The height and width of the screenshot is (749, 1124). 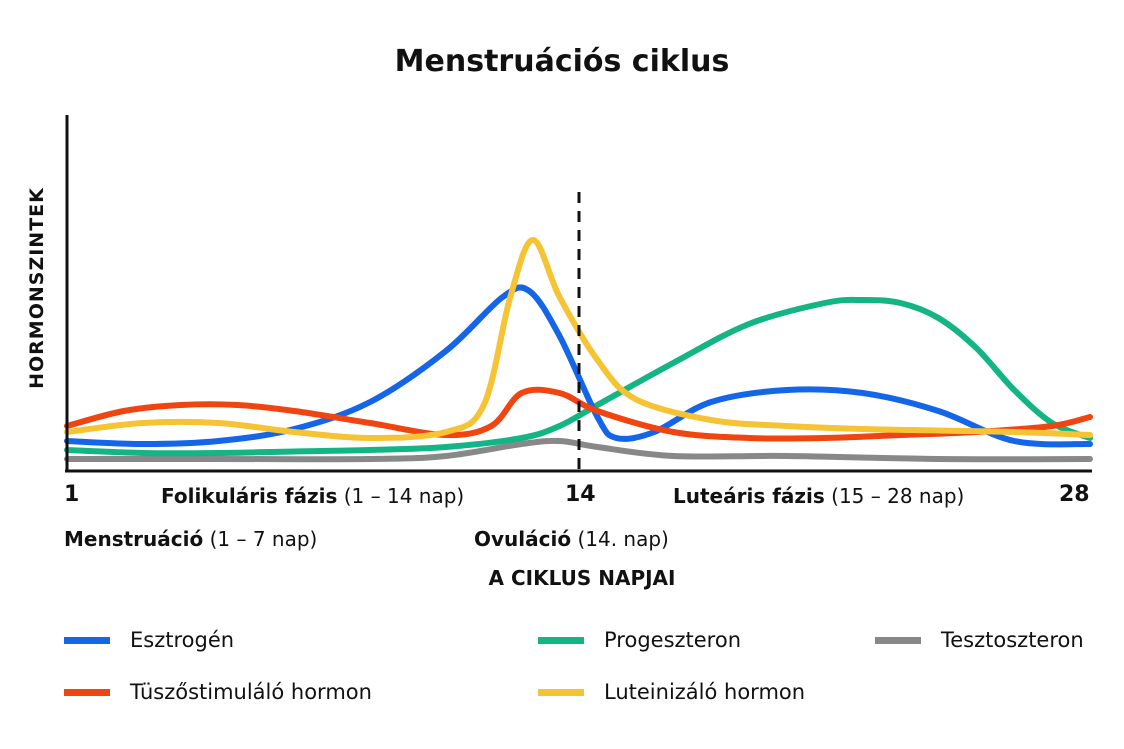 What do you see at coordinates (705, 692) in the screenshot?
I see `legend-label-lh: Luteinizáló hormon` at bounding box center [705, 692].